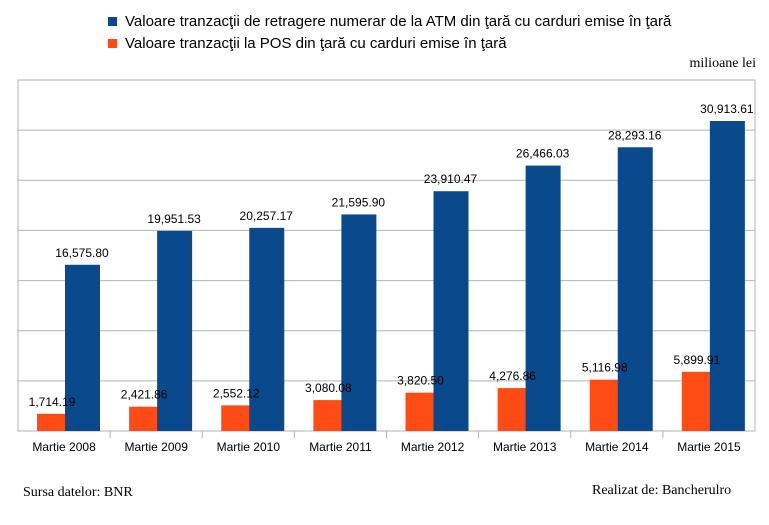 Image resolution: width=769 pixels, height=525 pixels. I want to click on x-tick-label: Martie 2010, so click(249, 447).